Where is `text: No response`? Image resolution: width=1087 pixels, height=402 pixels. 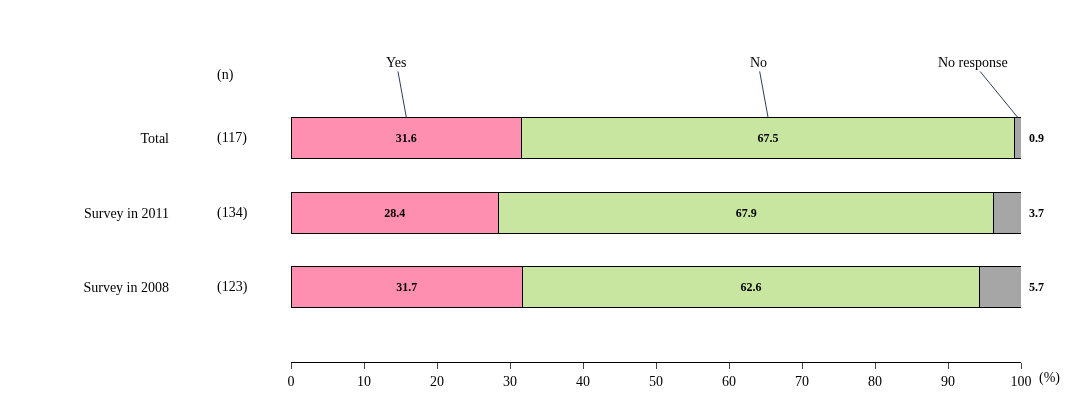 text: No response is located at coordinates (973, 62).